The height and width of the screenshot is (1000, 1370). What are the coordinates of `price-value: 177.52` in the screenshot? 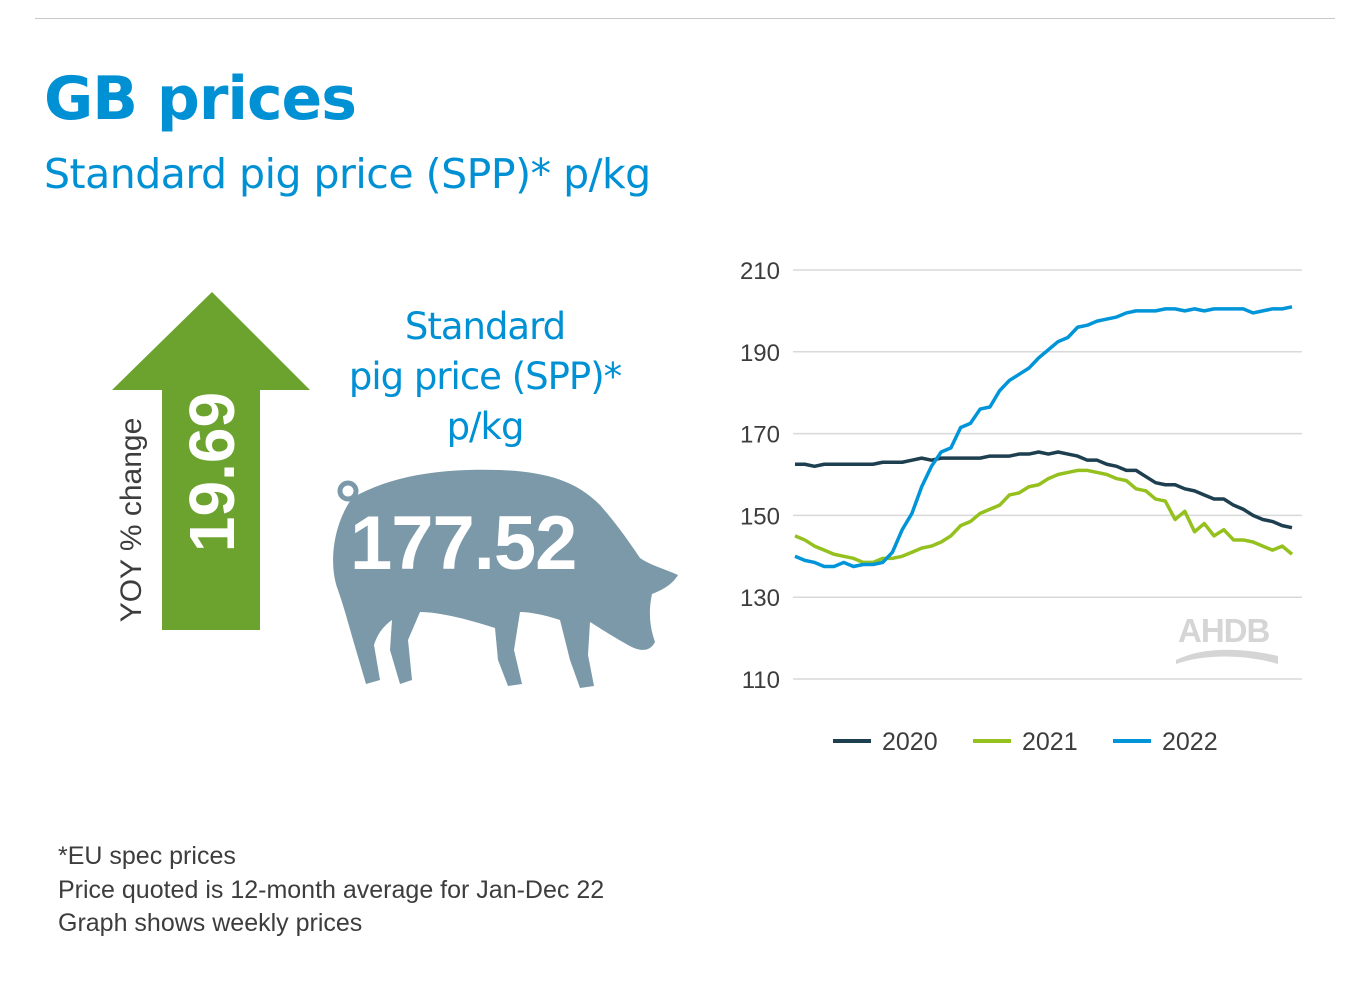 It's located at (463, 543).